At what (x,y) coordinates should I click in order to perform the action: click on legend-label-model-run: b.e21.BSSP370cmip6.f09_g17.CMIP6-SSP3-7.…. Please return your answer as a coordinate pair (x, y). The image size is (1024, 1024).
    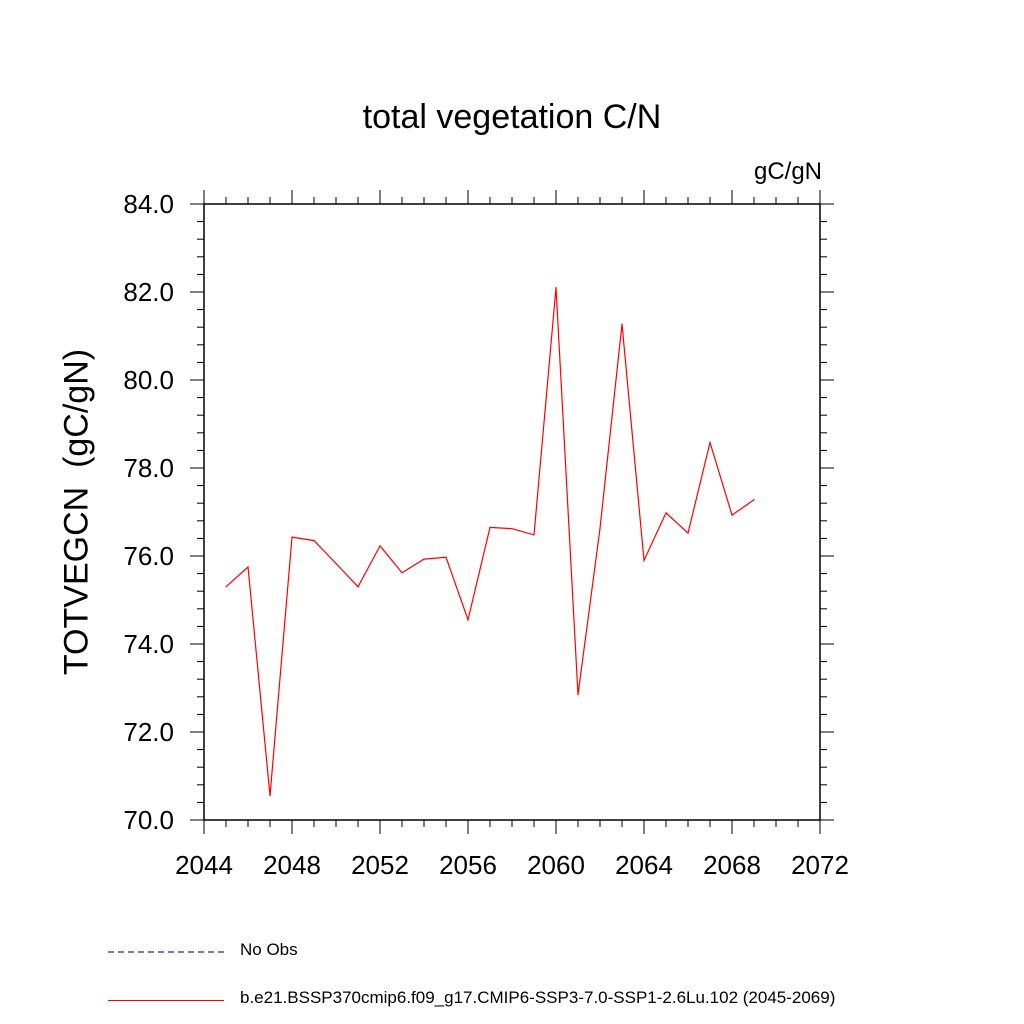
    Looking at the image, I should click on (538, 997).